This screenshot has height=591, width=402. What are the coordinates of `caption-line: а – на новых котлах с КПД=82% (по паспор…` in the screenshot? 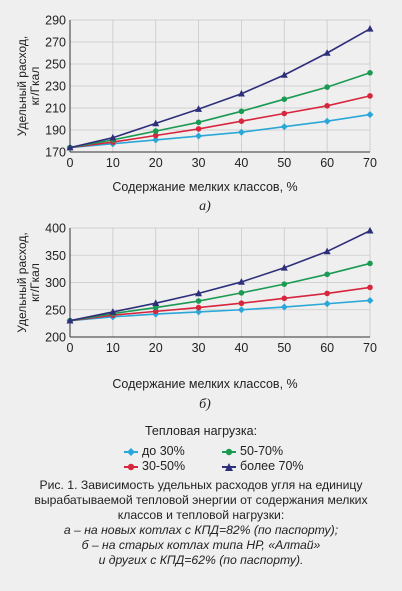 It's located at (201, 530).